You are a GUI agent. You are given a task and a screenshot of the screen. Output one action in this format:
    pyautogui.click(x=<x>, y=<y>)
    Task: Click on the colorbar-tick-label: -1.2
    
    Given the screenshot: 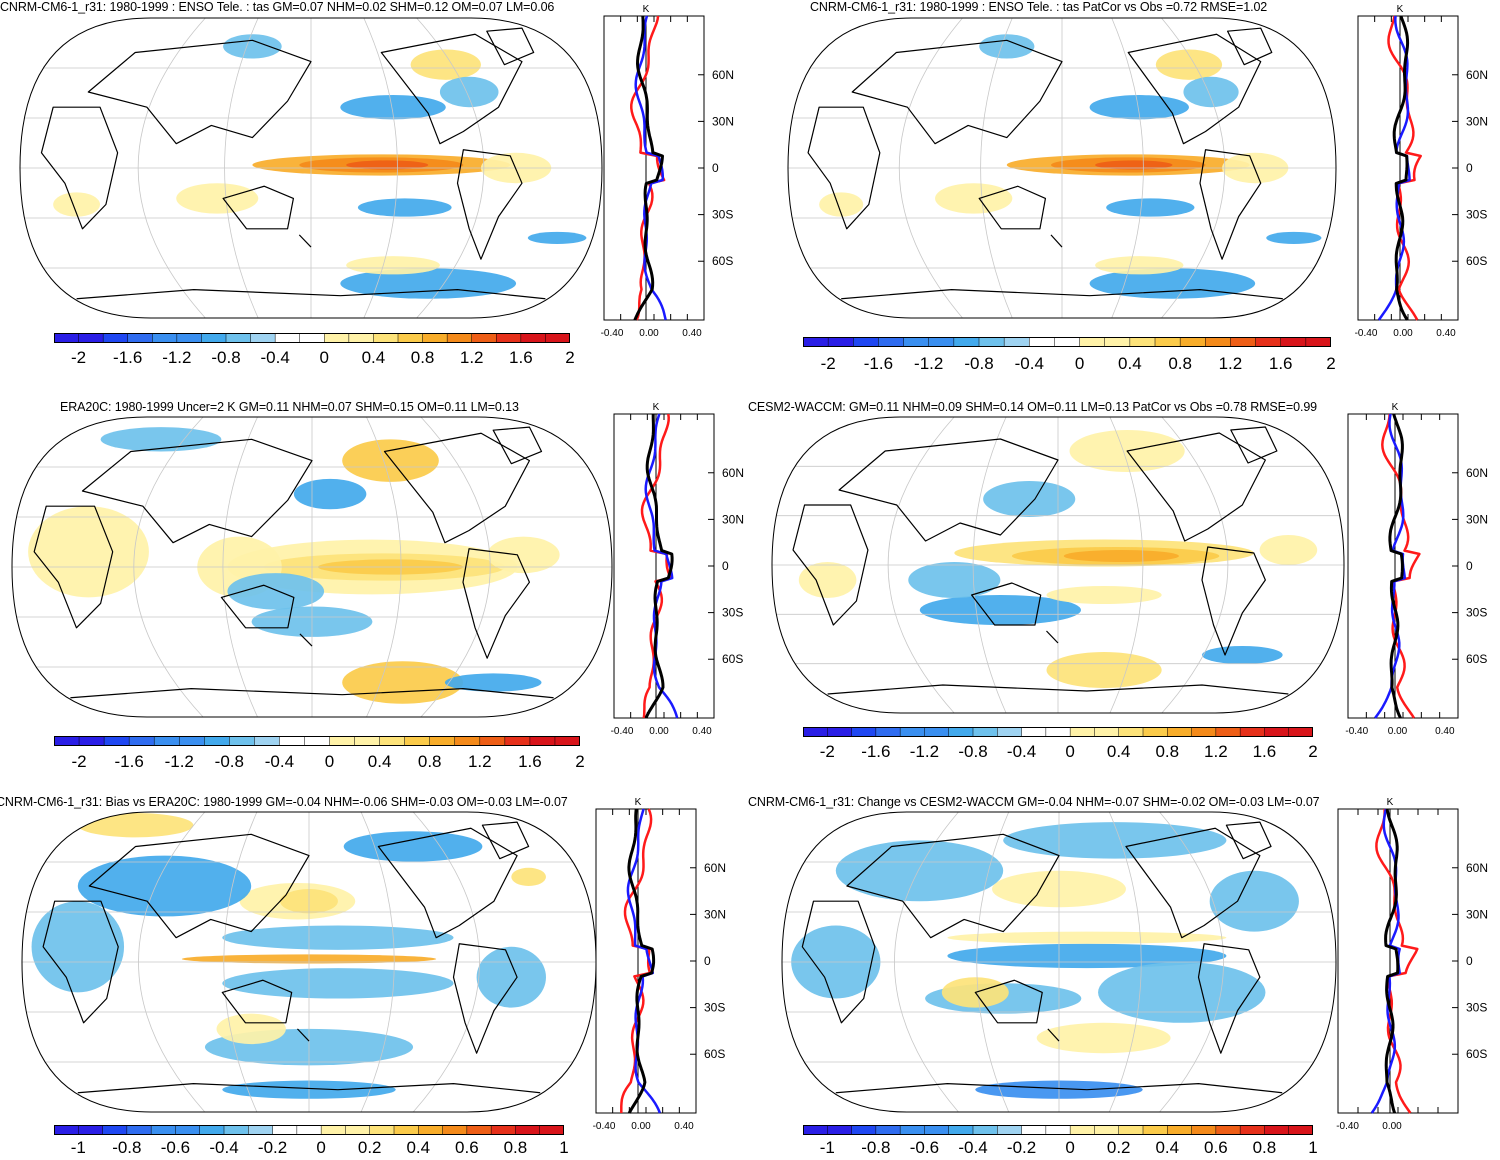 What is the action you would take?
    pyautogui.click(x=929, y=363)
    